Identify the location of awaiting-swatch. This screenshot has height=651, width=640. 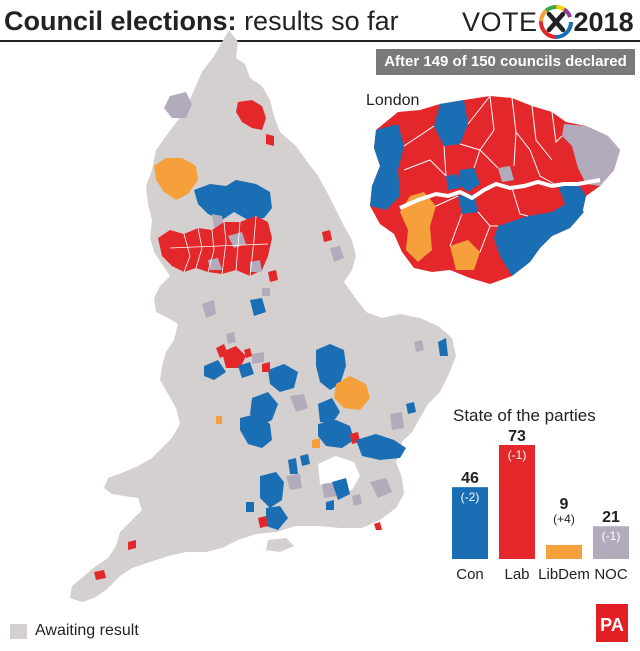
(18, 631).